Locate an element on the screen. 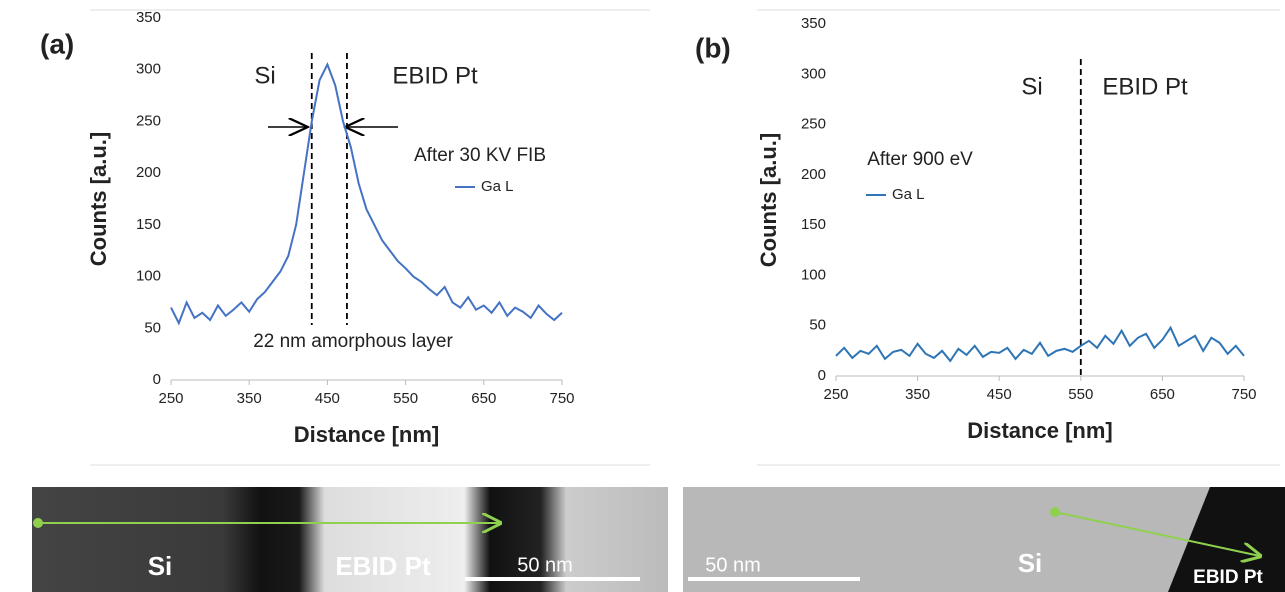 The width and height of the screenshot is (1285, 592). micrograph is located at coordinates (350, 539).